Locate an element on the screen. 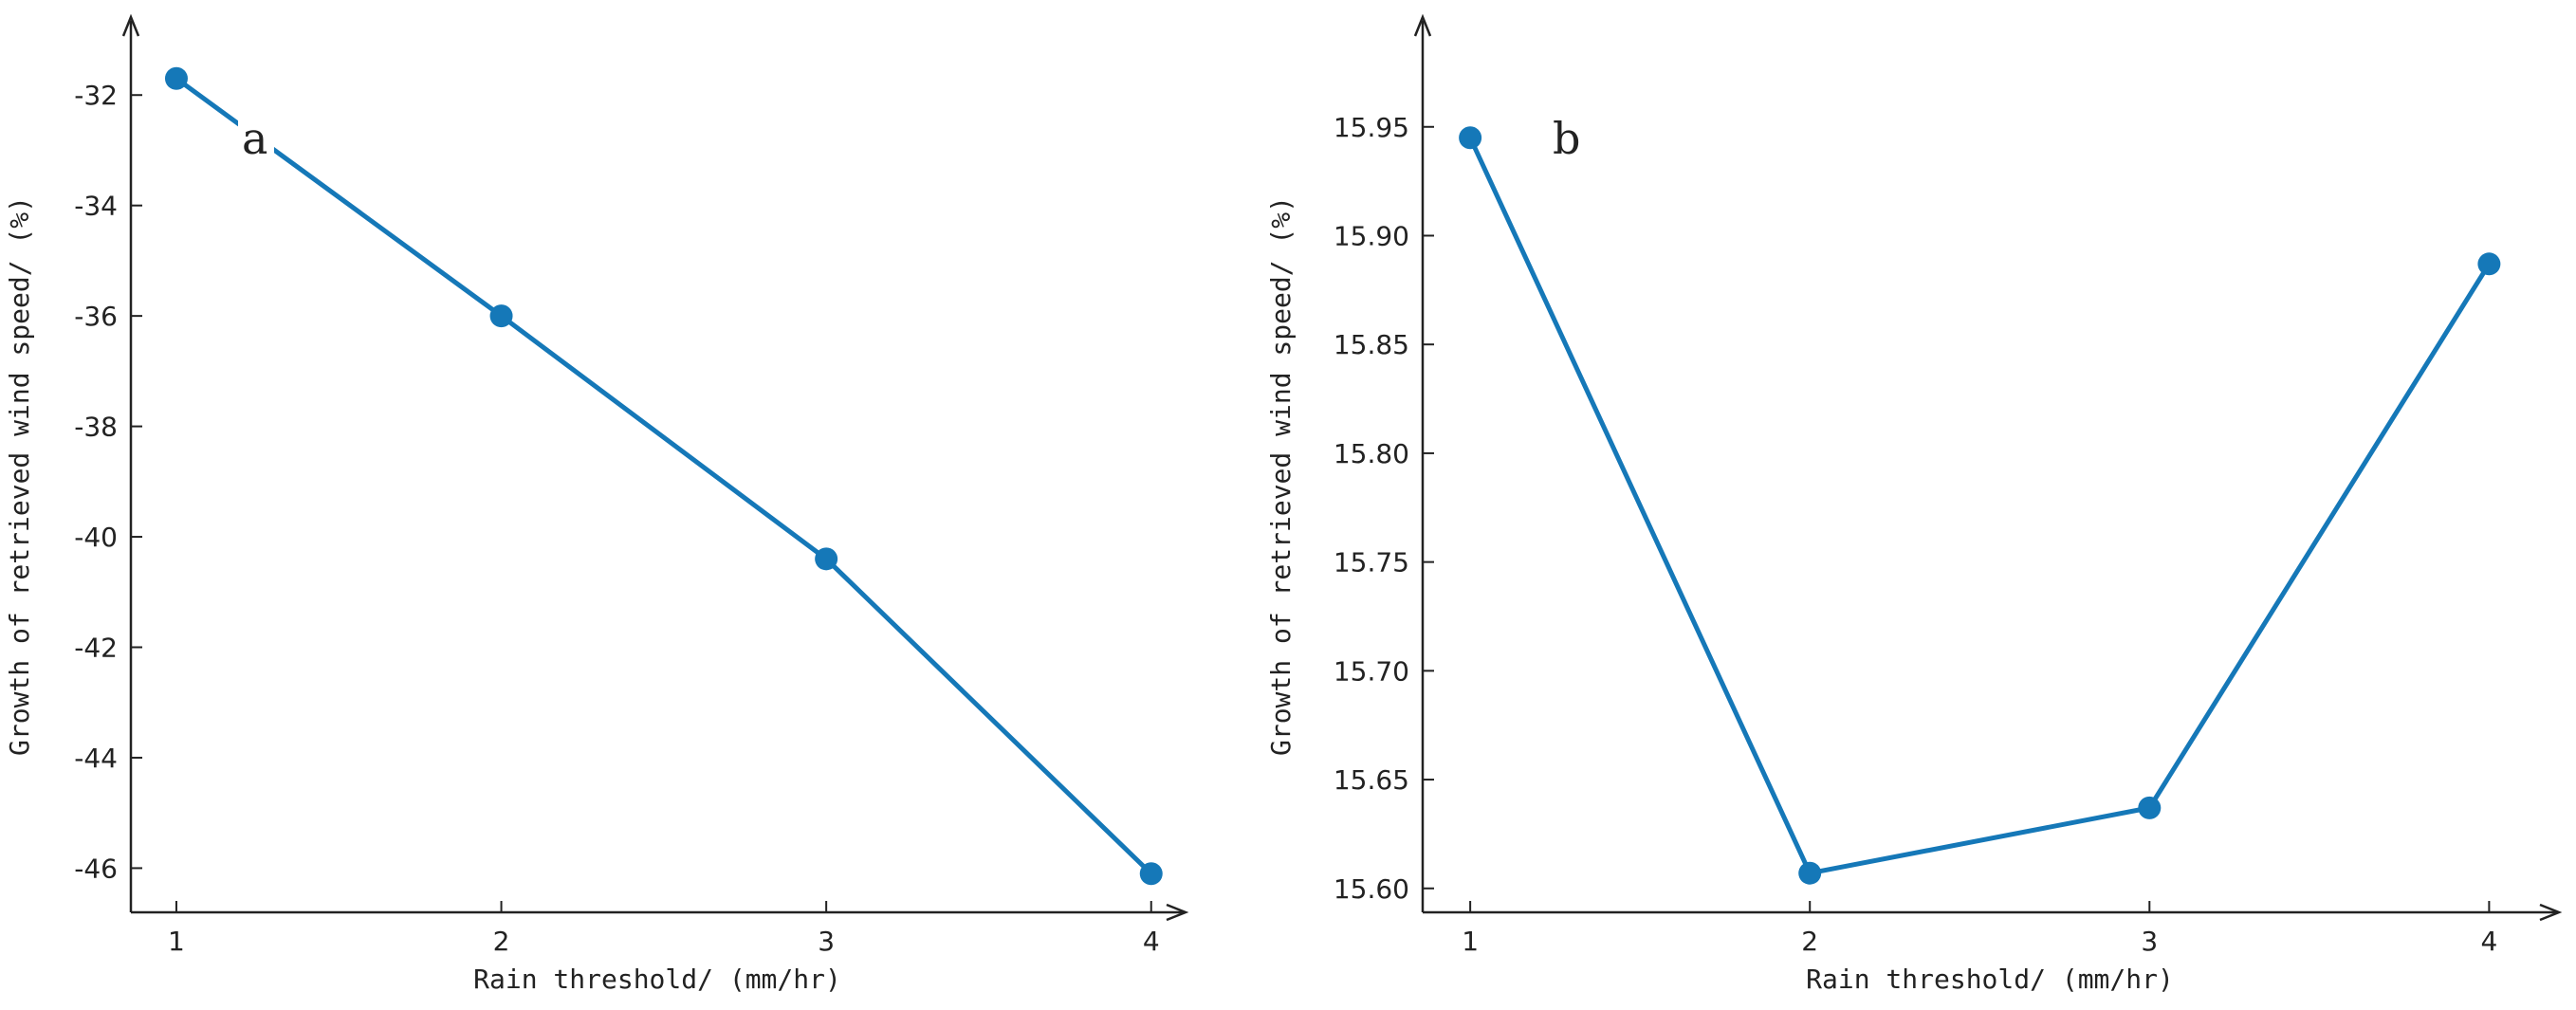 Image resolution: width=2576 pixels, height=1010 pixels. y-tick-label: 15.60 is located at coordinates (1371, 889).